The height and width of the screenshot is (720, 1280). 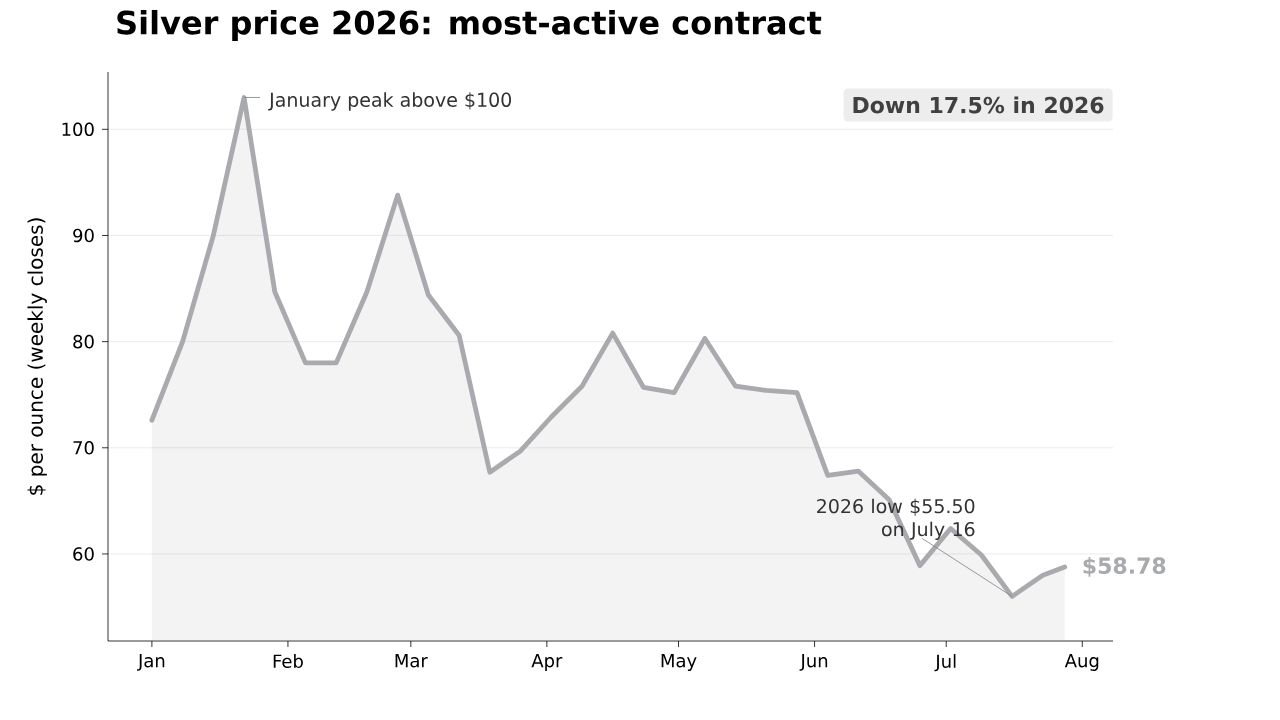 I want to click on chart-title: Silver price 2026: most-active contract, so click(x=469, y=25).